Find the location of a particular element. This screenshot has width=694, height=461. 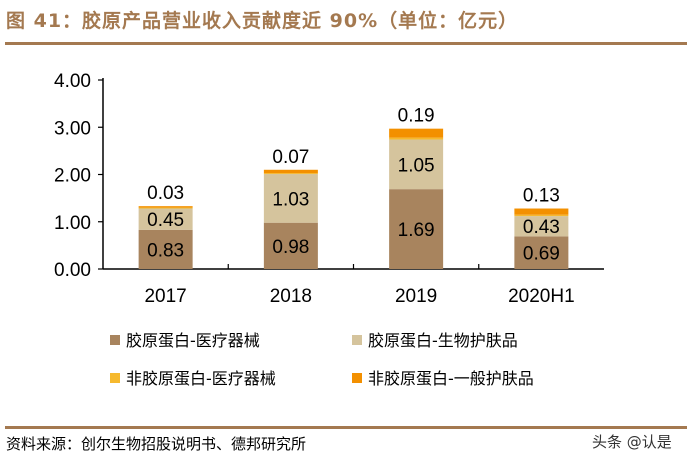

footer-rule is located at coordinates (346, 427).